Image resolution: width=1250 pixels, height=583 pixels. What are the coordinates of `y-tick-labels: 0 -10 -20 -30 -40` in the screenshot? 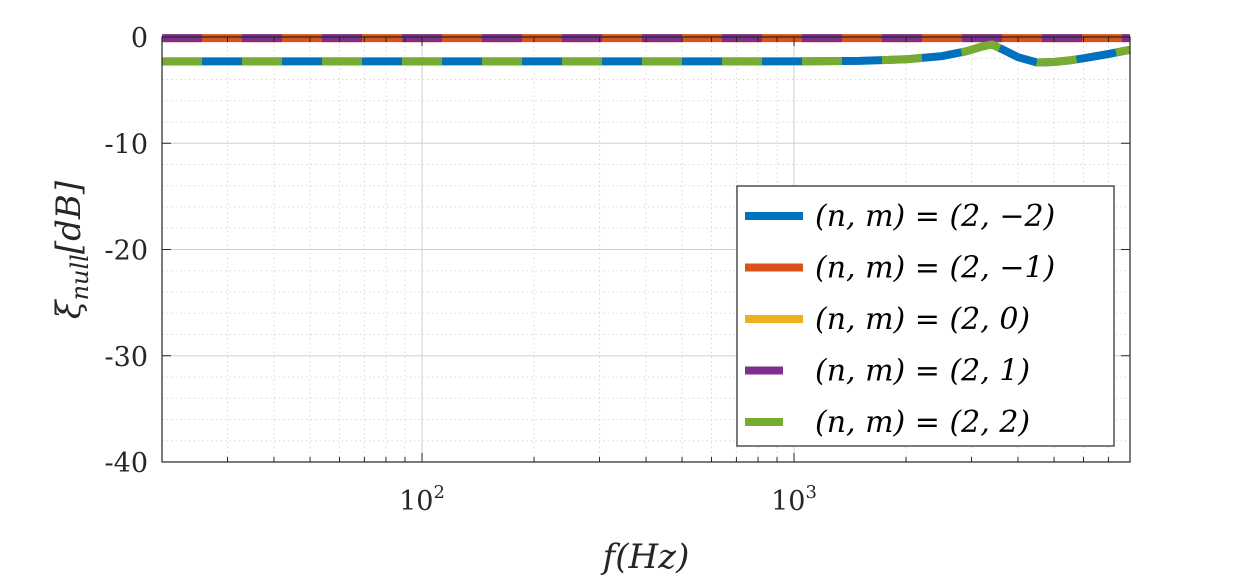 It's located at (126, 251).